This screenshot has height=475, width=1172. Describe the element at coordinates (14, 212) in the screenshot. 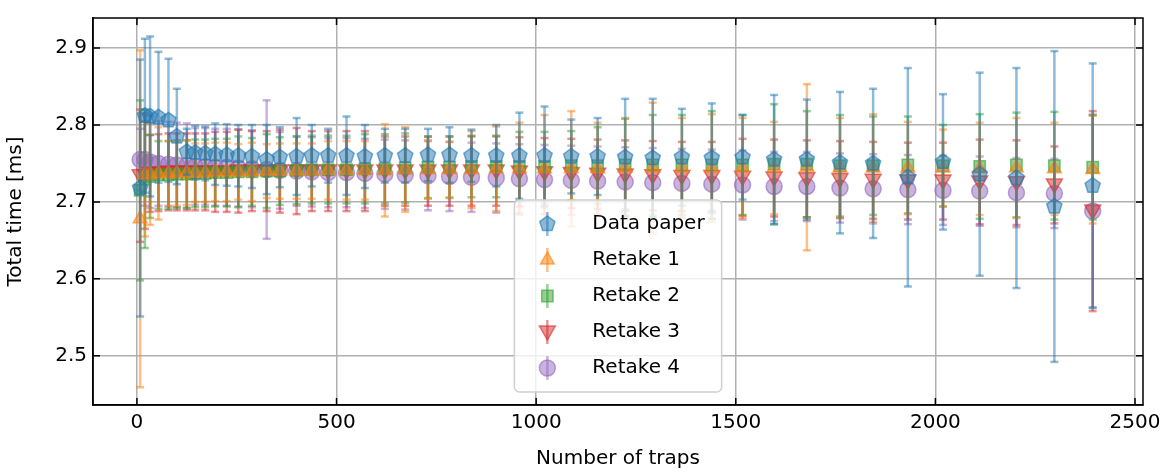

I see `y-axis-title: Total time [ms]` at that location.